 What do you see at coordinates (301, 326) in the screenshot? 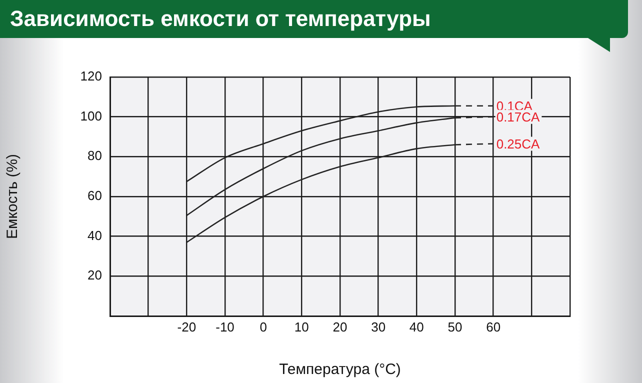
I see `x-tick-label: 10` at bounding box center [301, 326].